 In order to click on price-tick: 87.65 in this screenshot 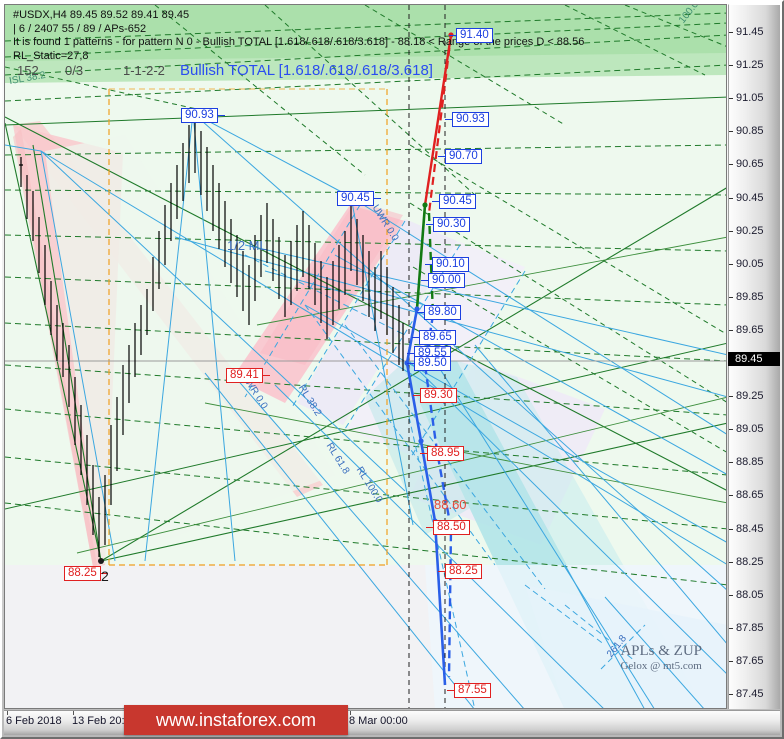, I will do `click(755, 661)`.